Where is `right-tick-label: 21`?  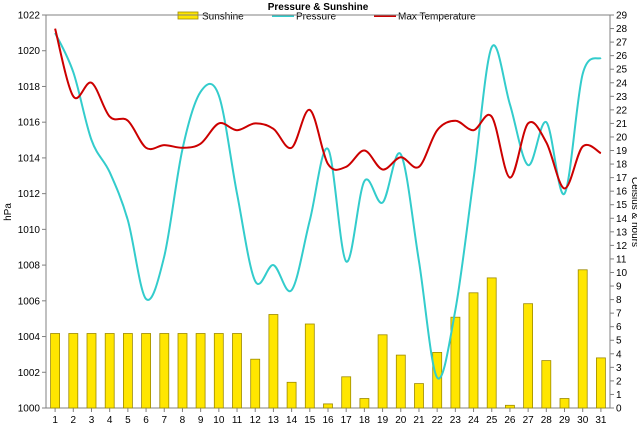 right-tick-label: 21 is located at coordinates (622, 124).